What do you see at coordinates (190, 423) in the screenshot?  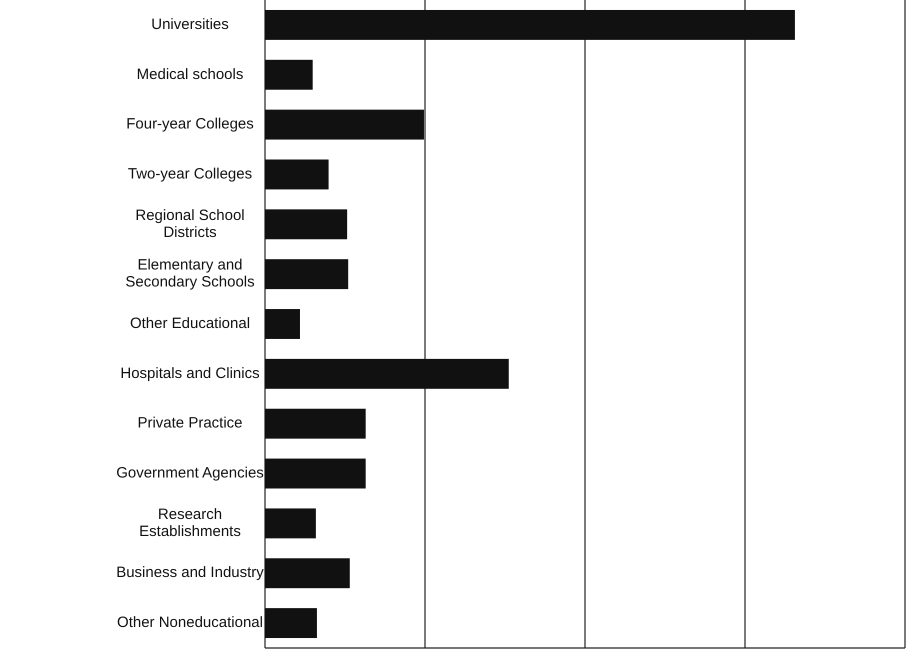 I see `y-tick-label: Private Practice` at bounding box center [190, 423].